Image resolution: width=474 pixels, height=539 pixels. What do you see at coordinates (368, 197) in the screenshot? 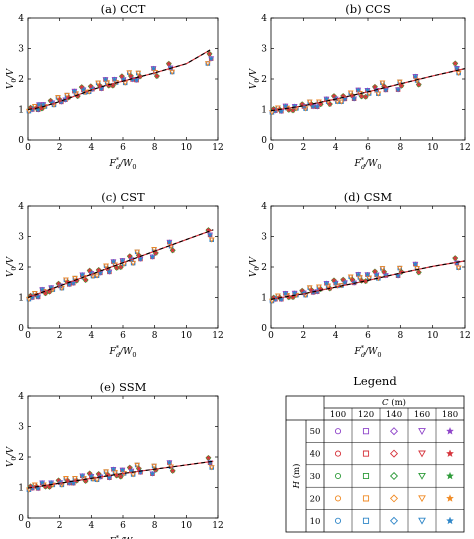
I see `chart-title: (d) CSM` at bounding box center [368, 197].